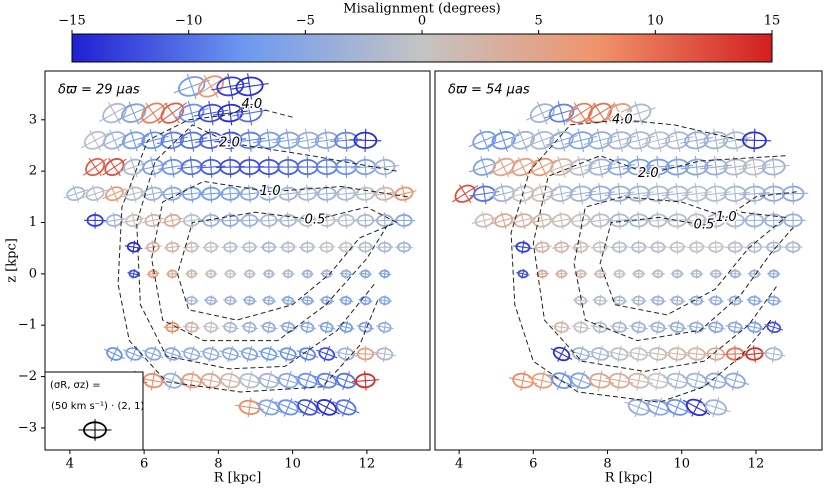 The image size is (830, 490). What do you see at coordinates (188, 21) in the screenshot?
I see `colorbar-tick-label: −10` at bounding box center [188, 21].